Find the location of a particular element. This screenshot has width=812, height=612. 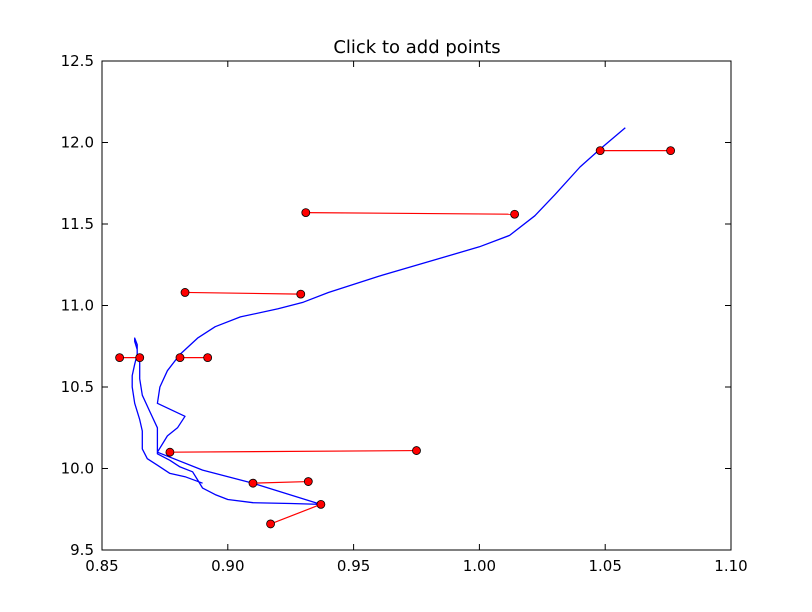

x-tick-label: 1.05 is located at coordinates (604, 566).